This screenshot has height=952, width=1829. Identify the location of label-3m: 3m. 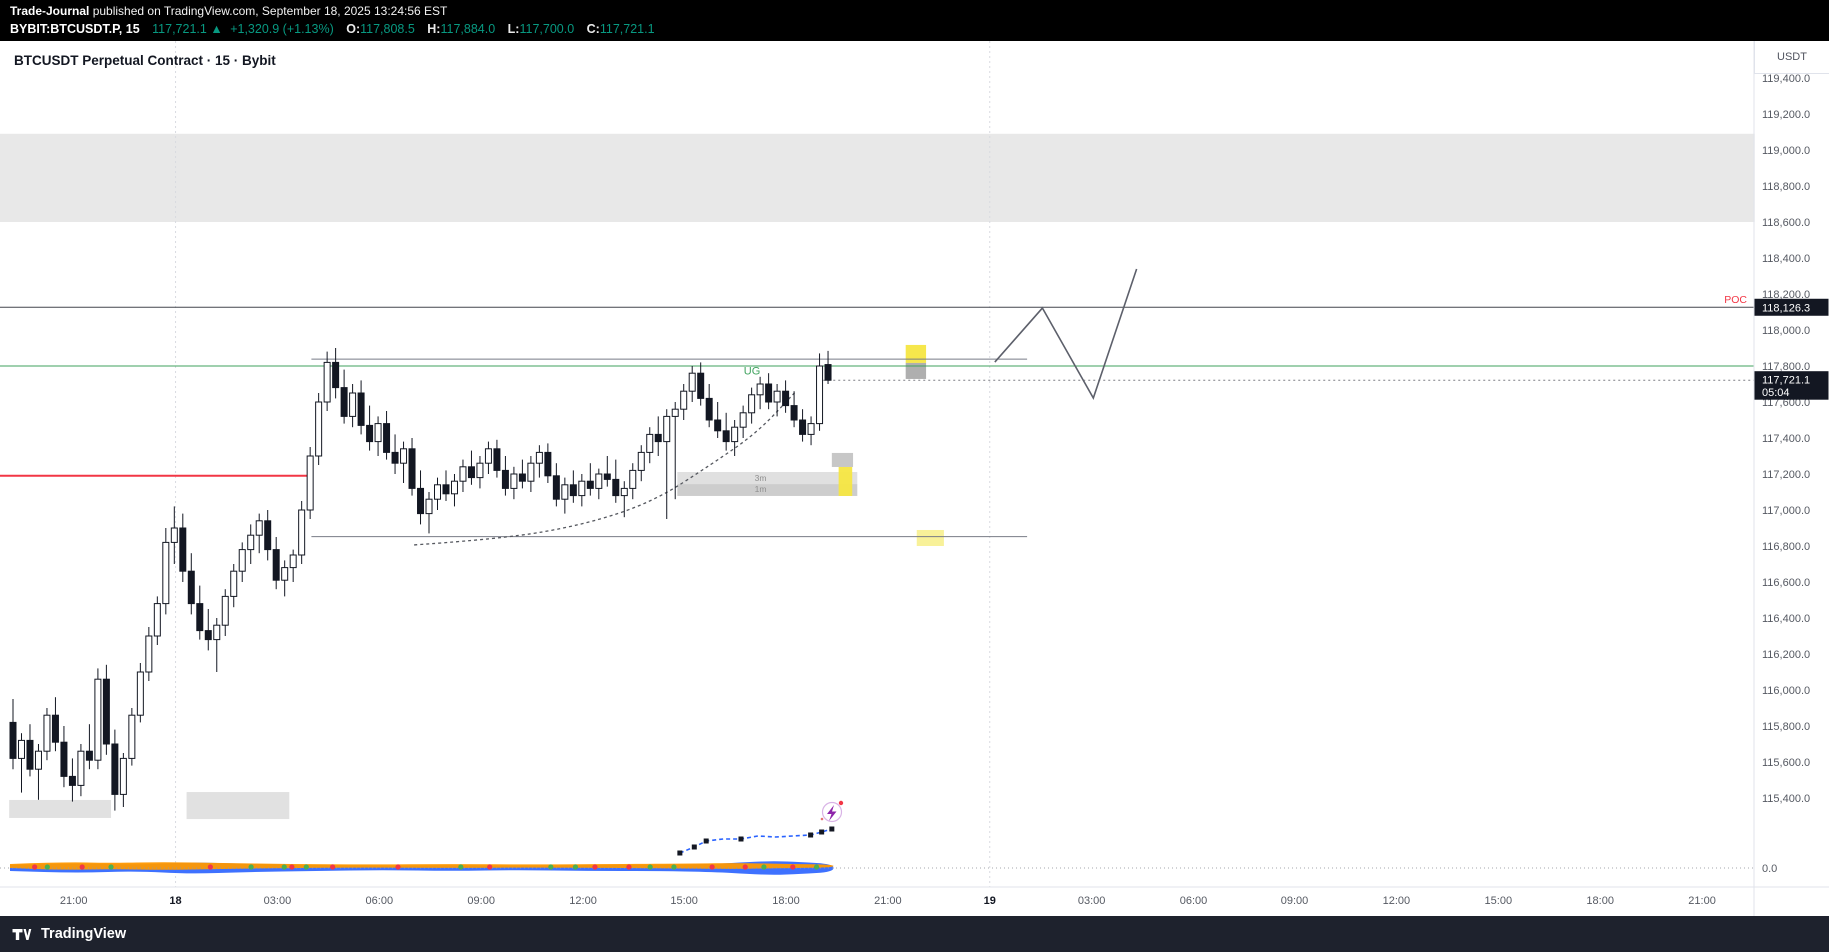
(761, 478).